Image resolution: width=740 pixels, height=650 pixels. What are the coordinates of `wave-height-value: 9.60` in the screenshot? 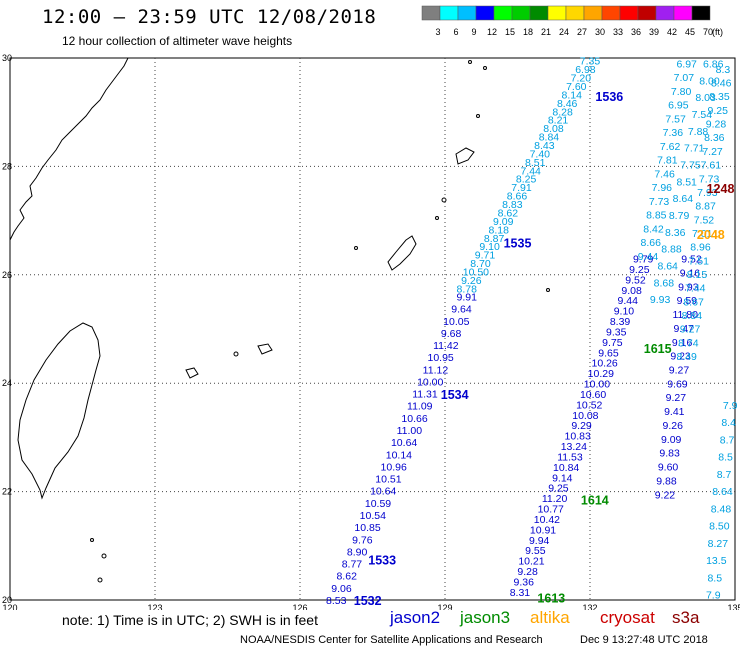 It's located at (668, 468).